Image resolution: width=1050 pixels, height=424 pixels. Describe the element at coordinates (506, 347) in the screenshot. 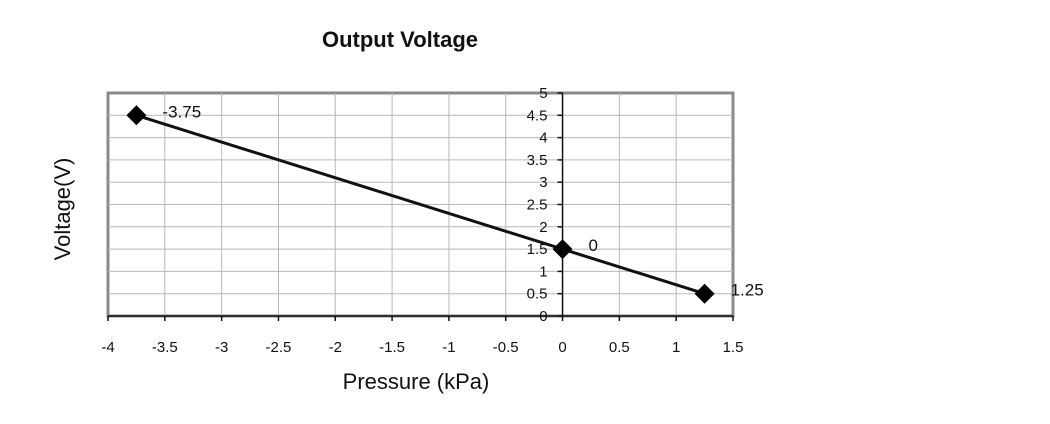

I see `x-tick-label: -0.5` at that location.